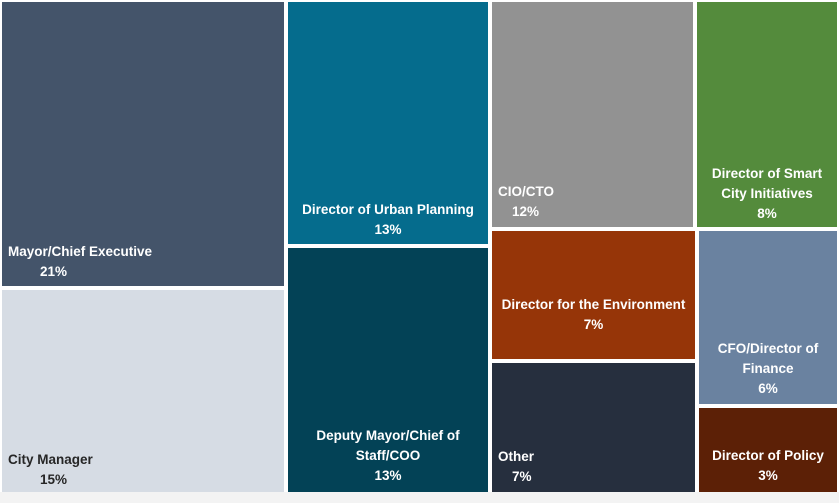 This screenshot has height=503, width=839. What do you see at coordinates (592, 202) in the screenshot?
I see `tile-text: CIO/CTO 12%` at bounding box center [592, 202].